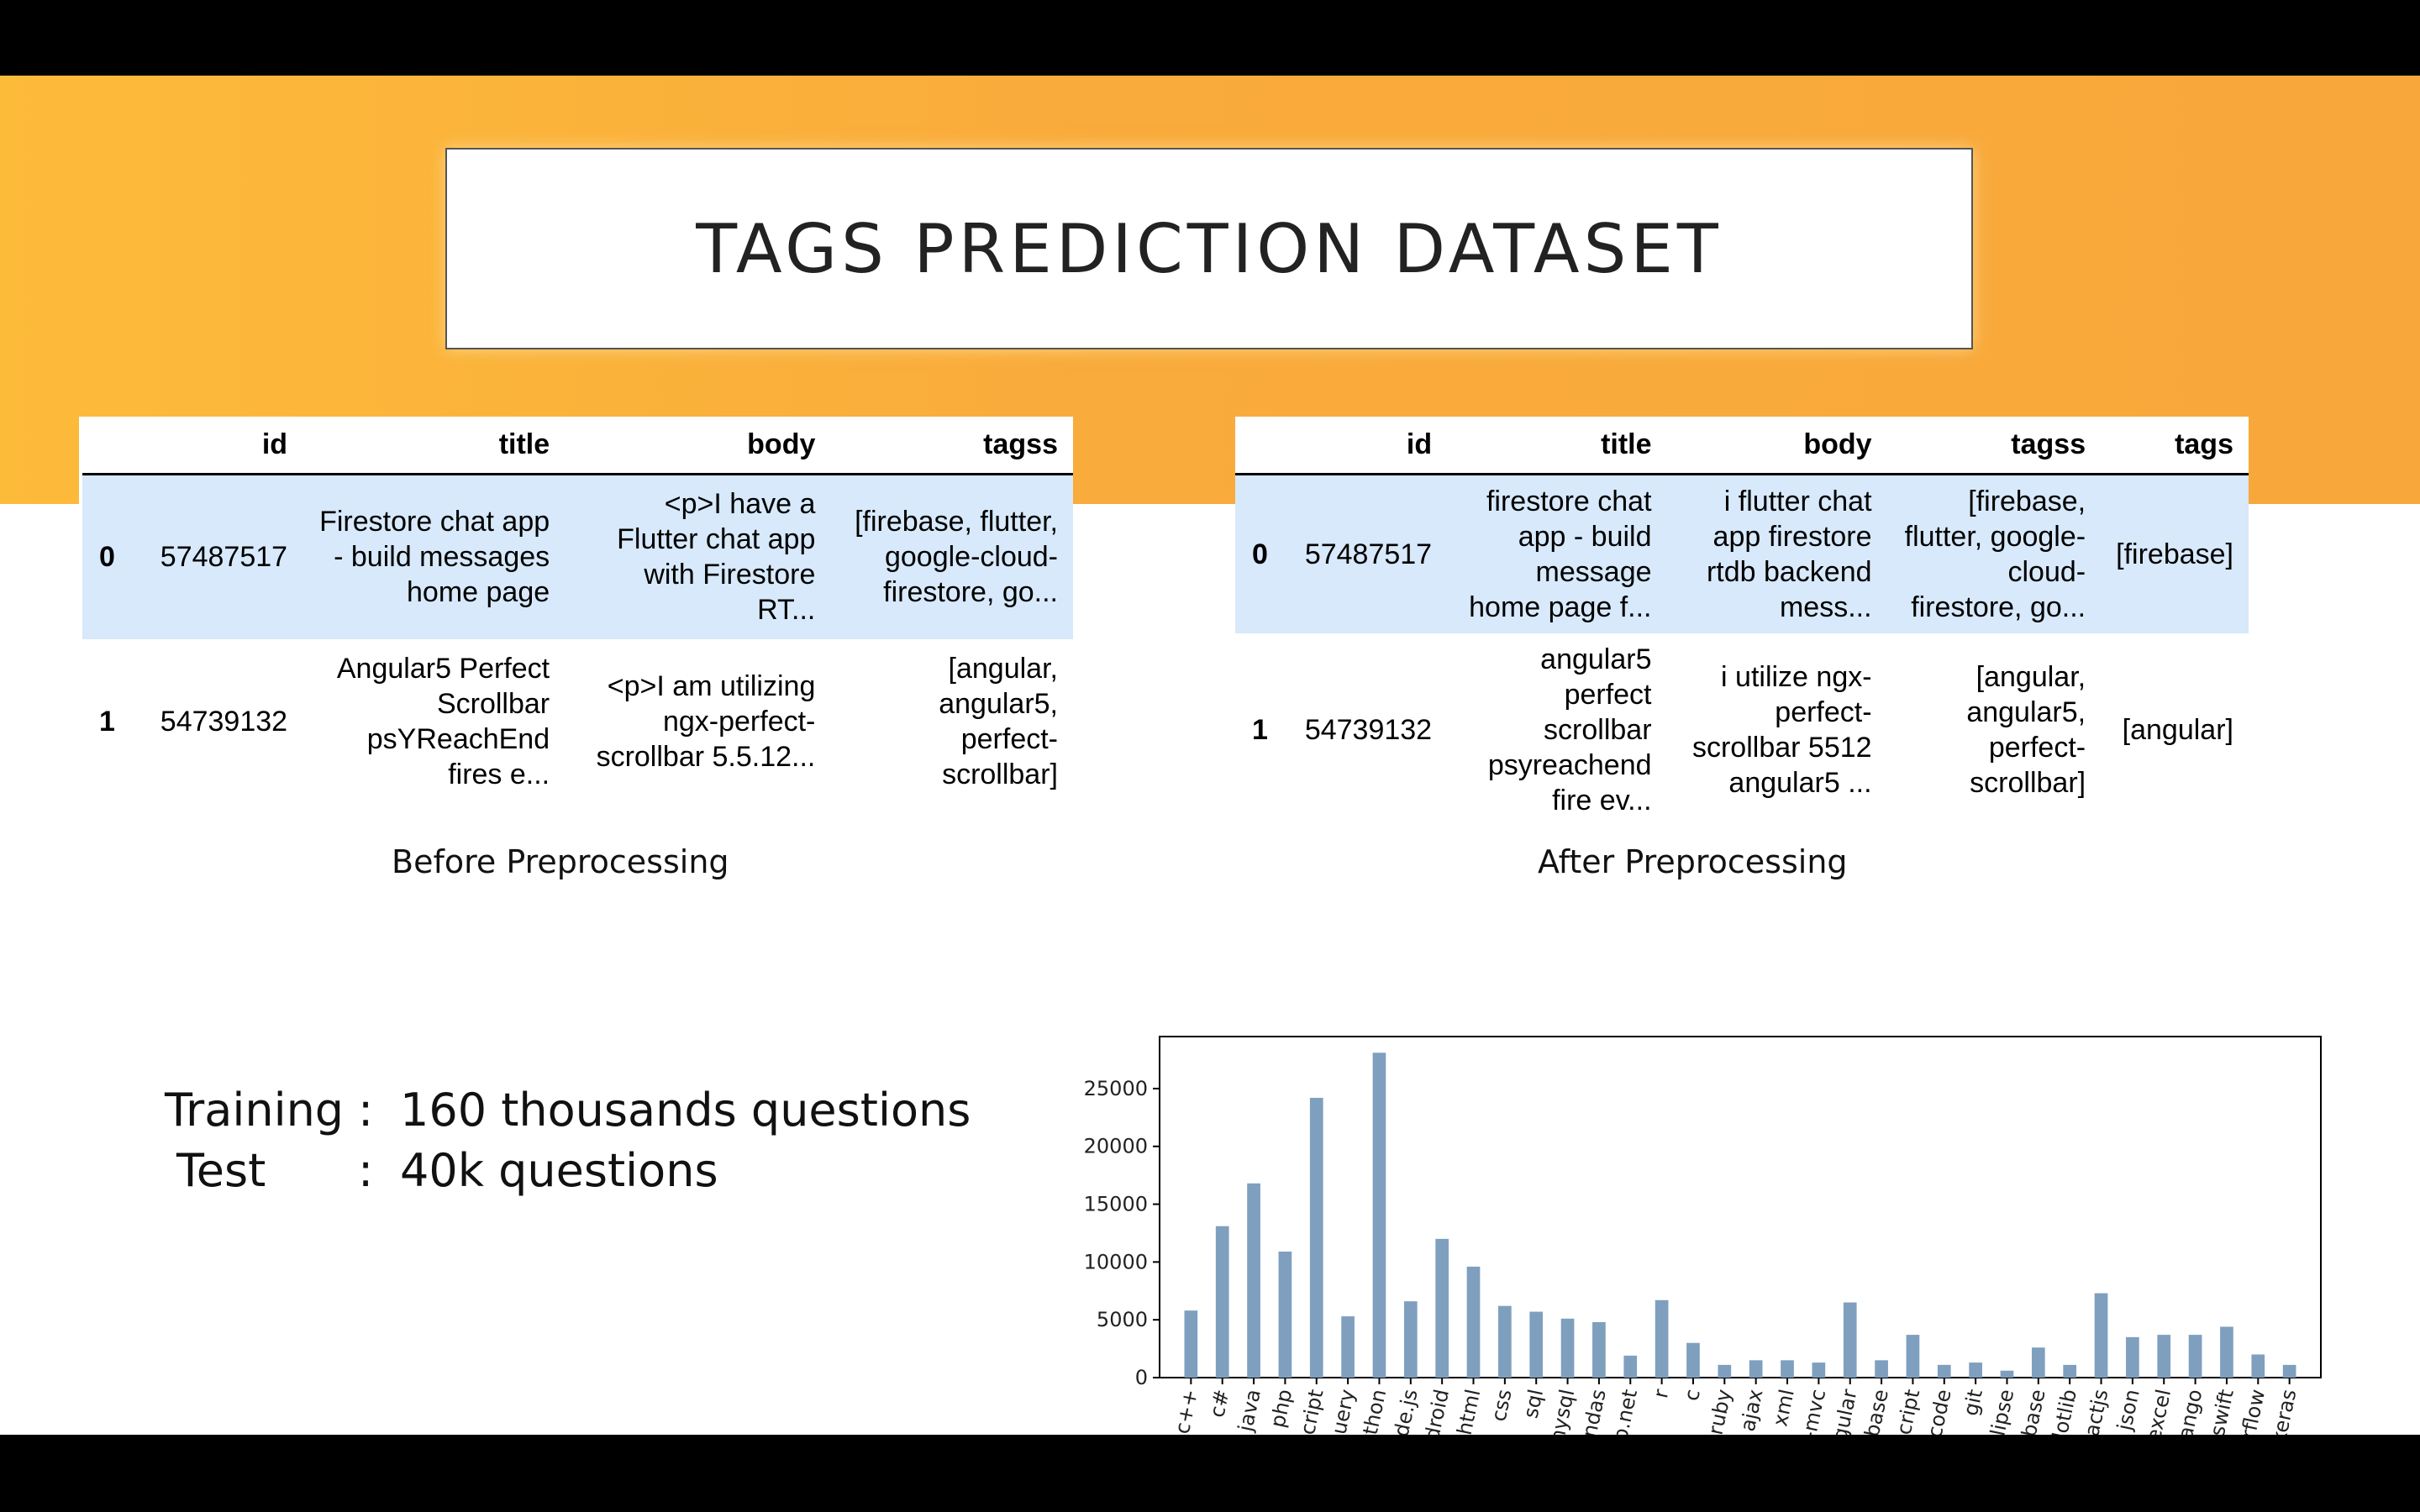  What do you see at coordinates (1561, 1411) in the screenshot?
I see `x-tick-label: mysql` at bounding box center [1561, 1411].